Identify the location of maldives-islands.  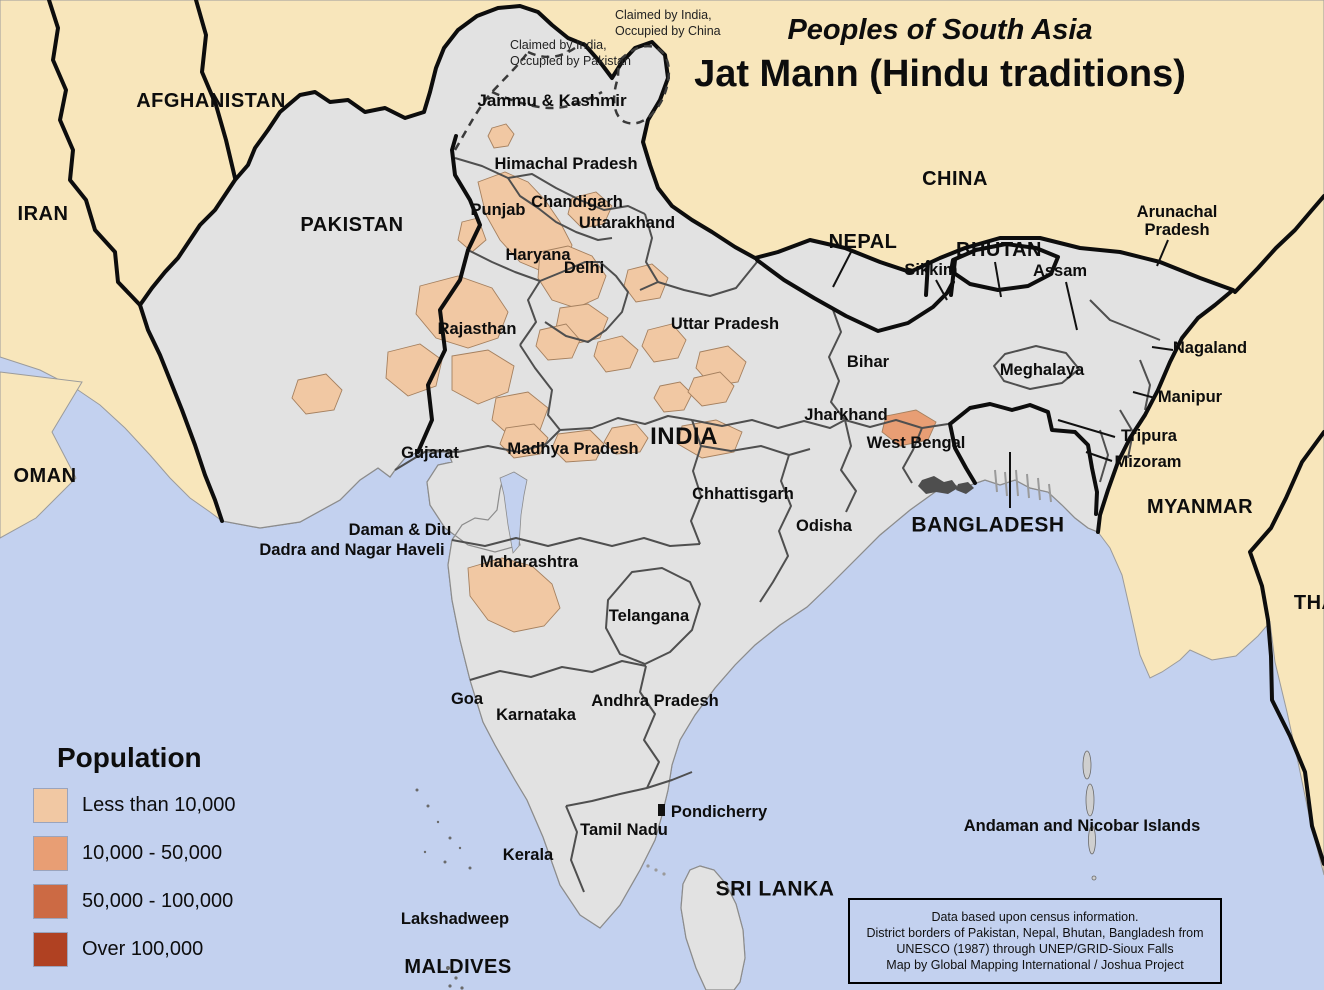
(455, 978).